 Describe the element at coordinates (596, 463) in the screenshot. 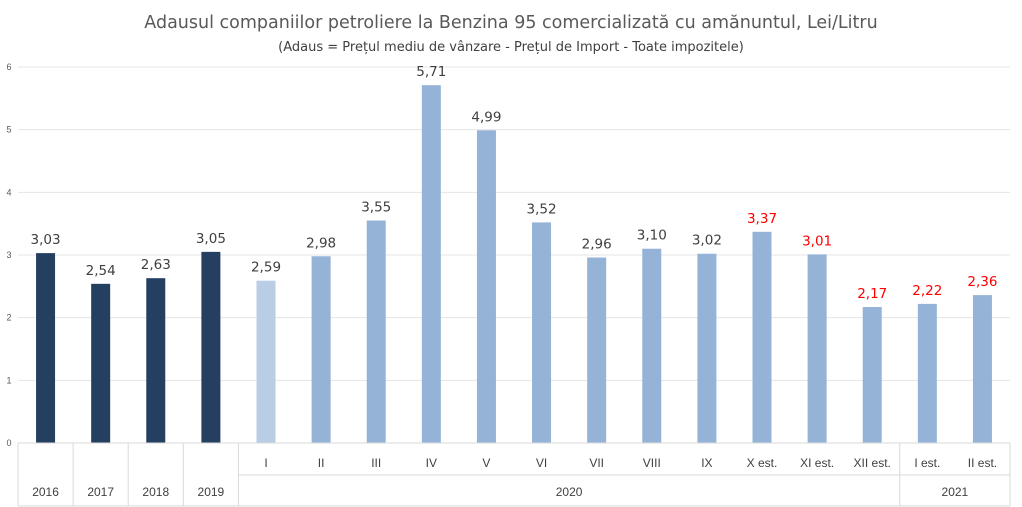

I see `x-tick-label: VII` at that location.